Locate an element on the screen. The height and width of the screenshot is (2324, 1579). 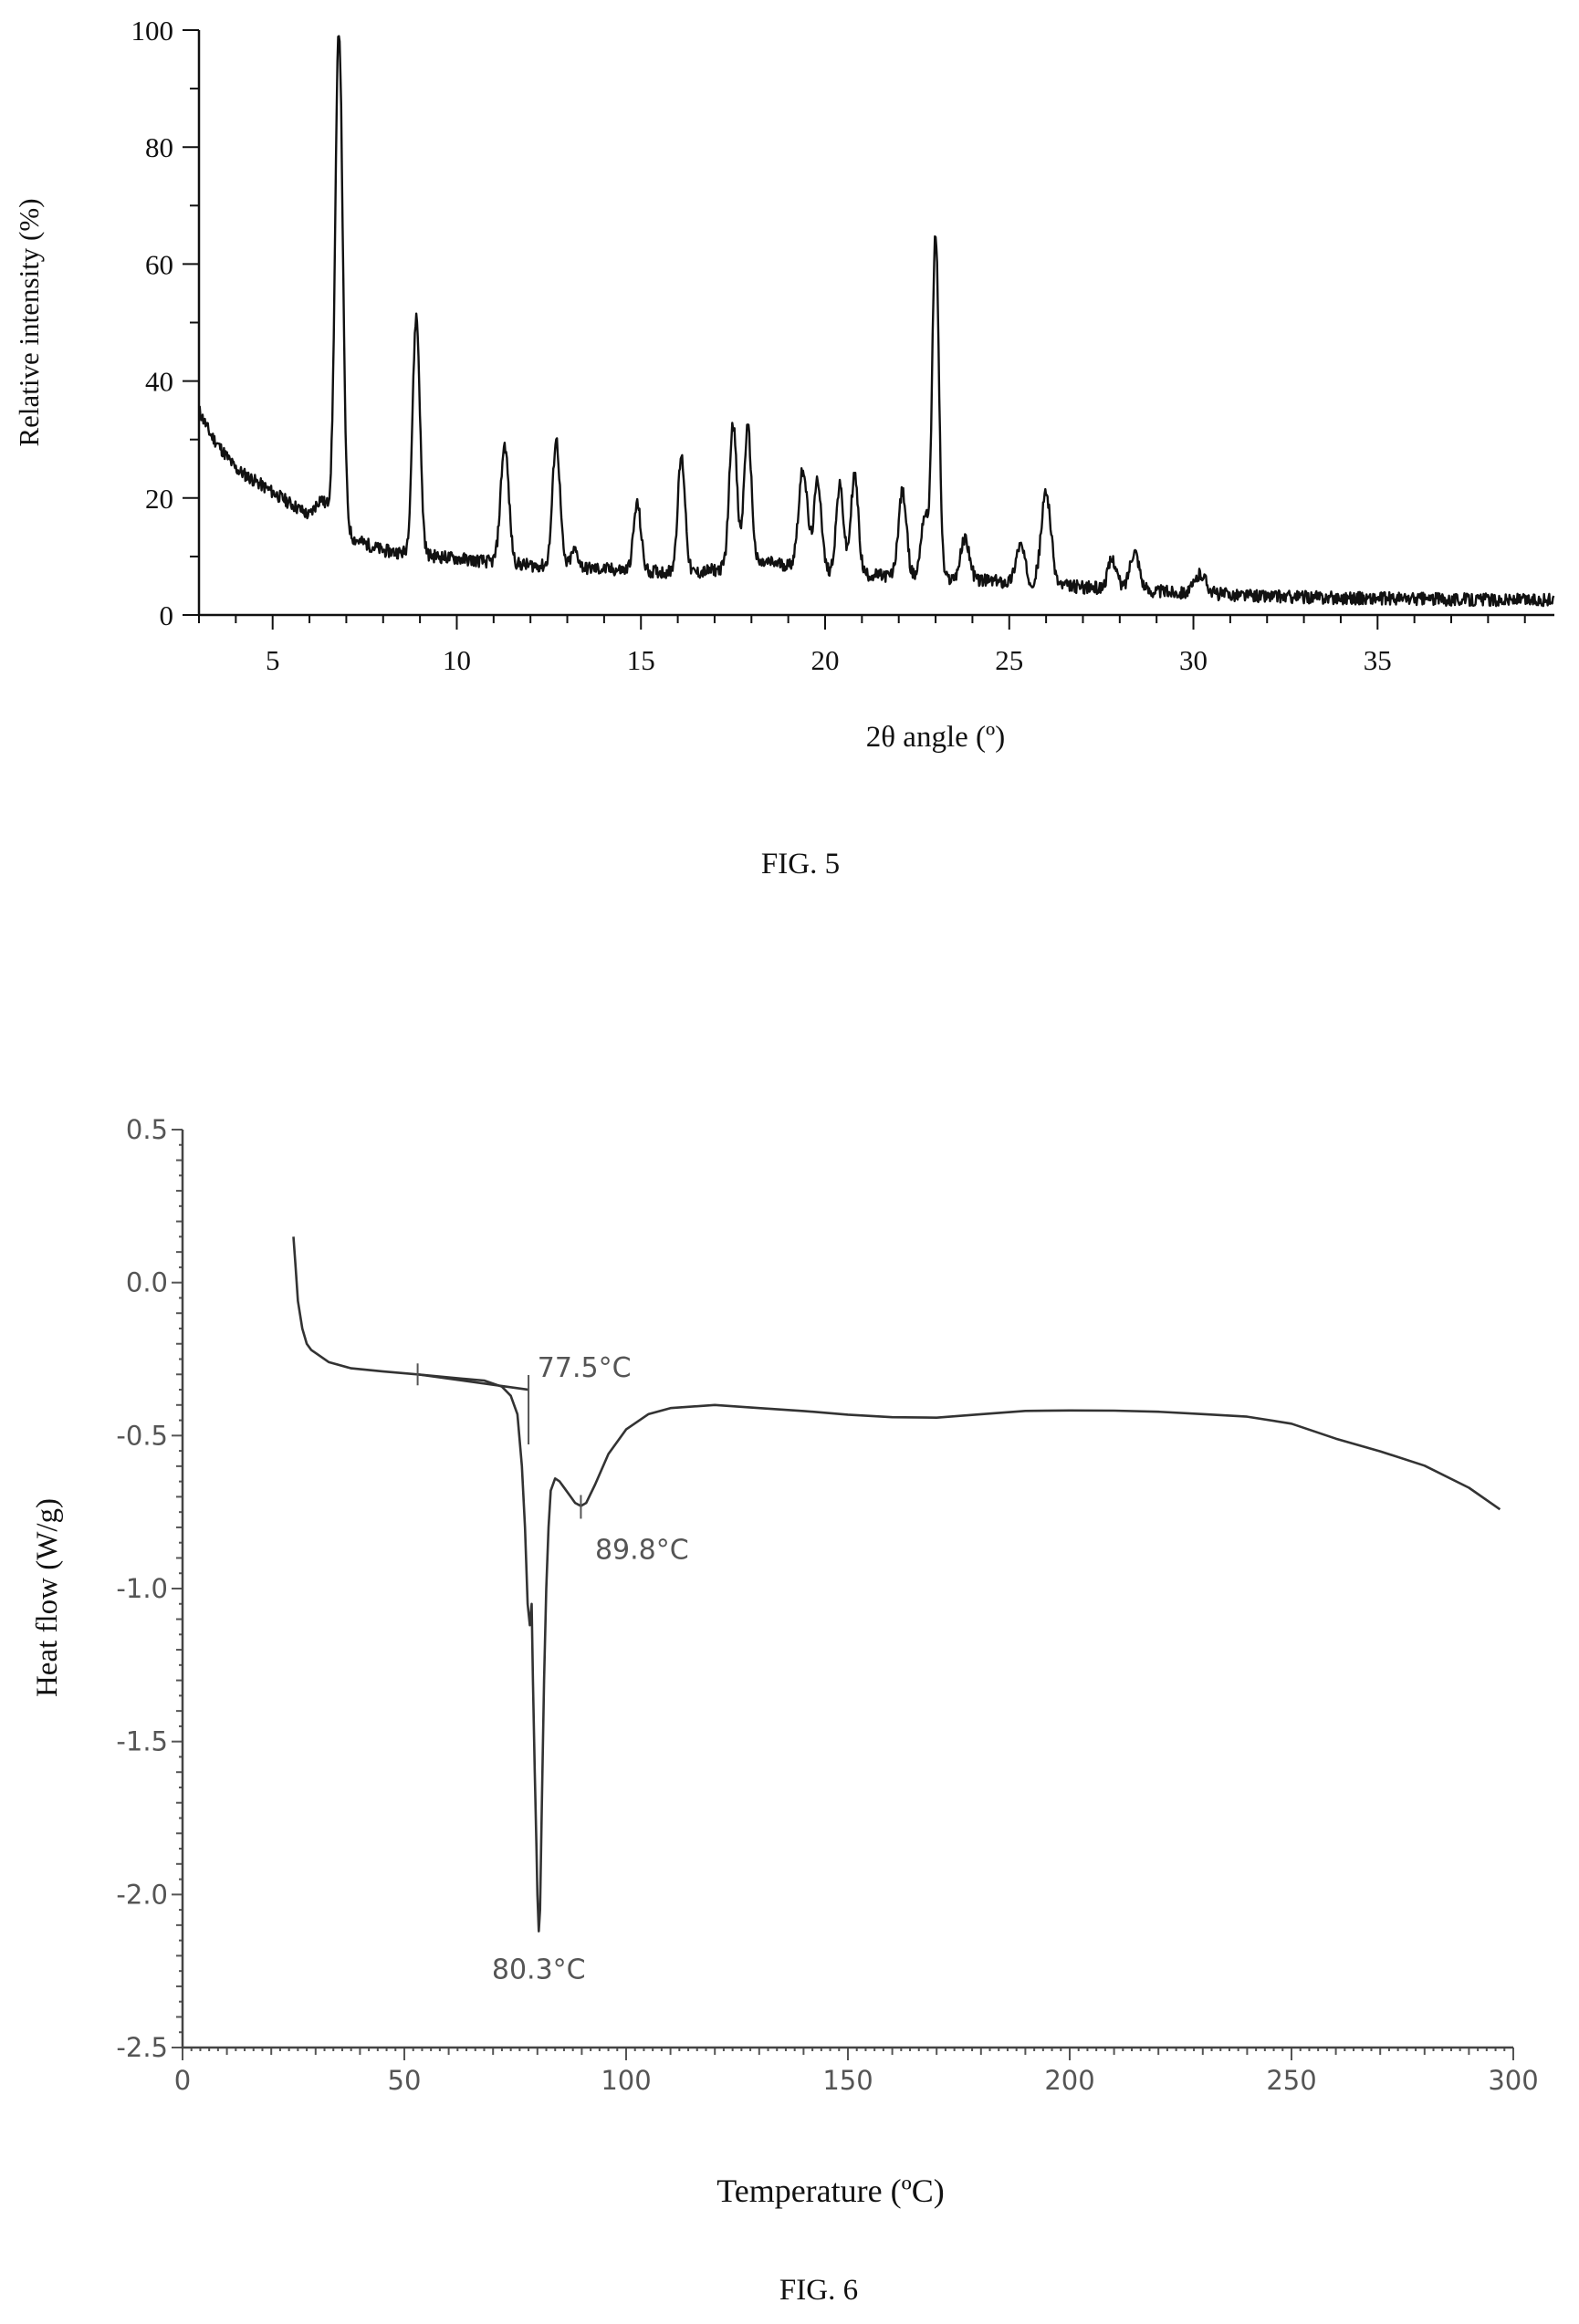
xrpd-x-tick-label: 25 is located at coordinates (1009, 660).